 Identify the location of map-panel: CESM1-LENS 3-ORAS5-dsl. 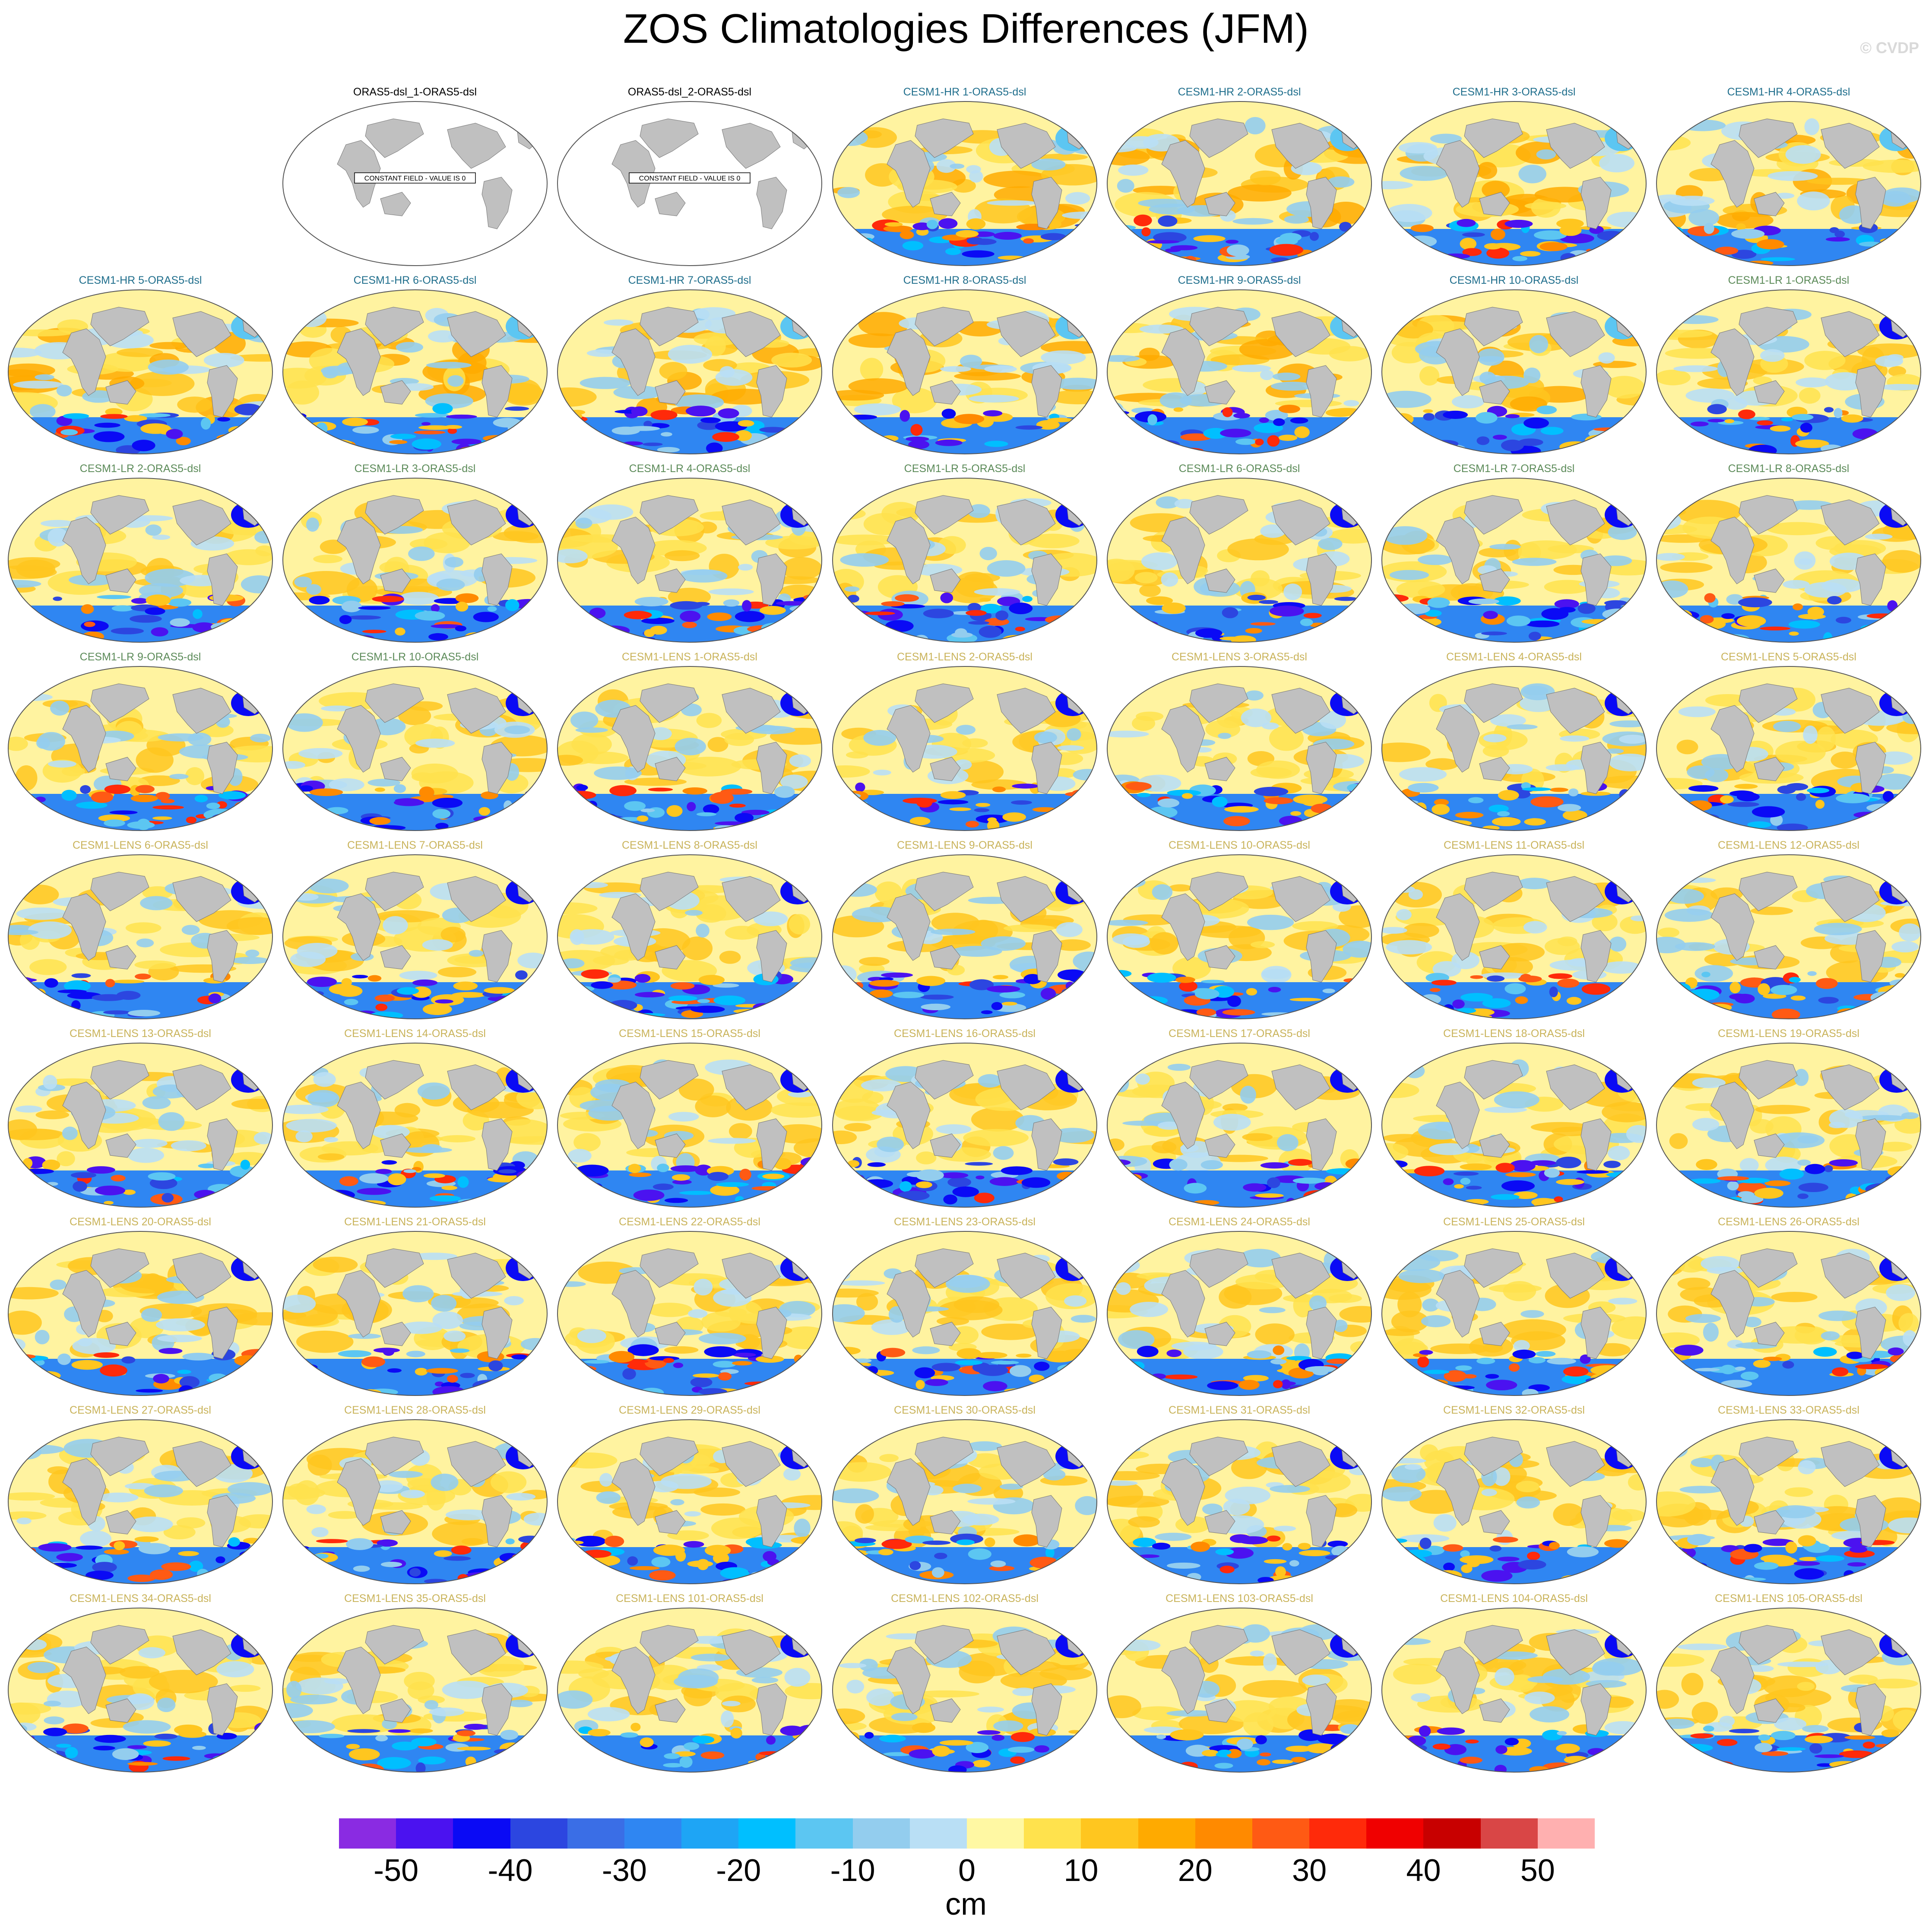
(1239, 742).